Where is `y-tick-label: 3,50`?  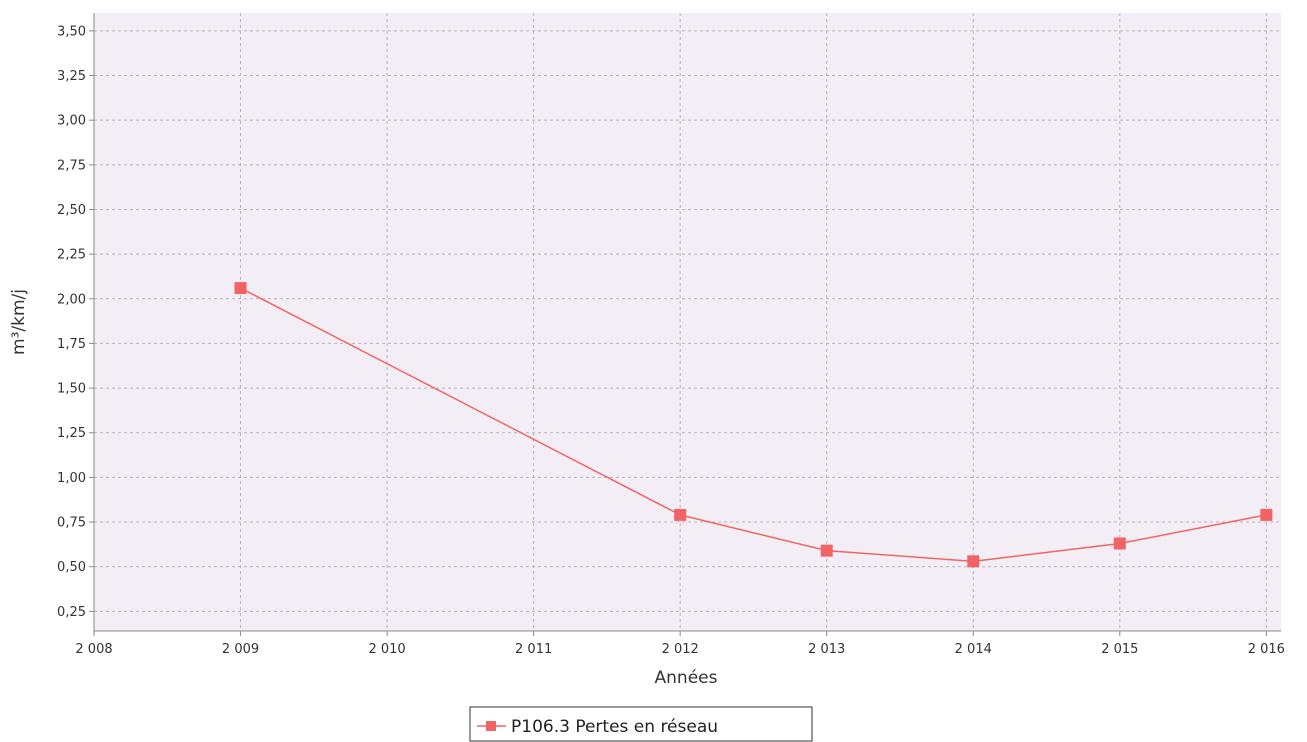 y-tick-label: 3,50 is located at coordinates (71, 31).